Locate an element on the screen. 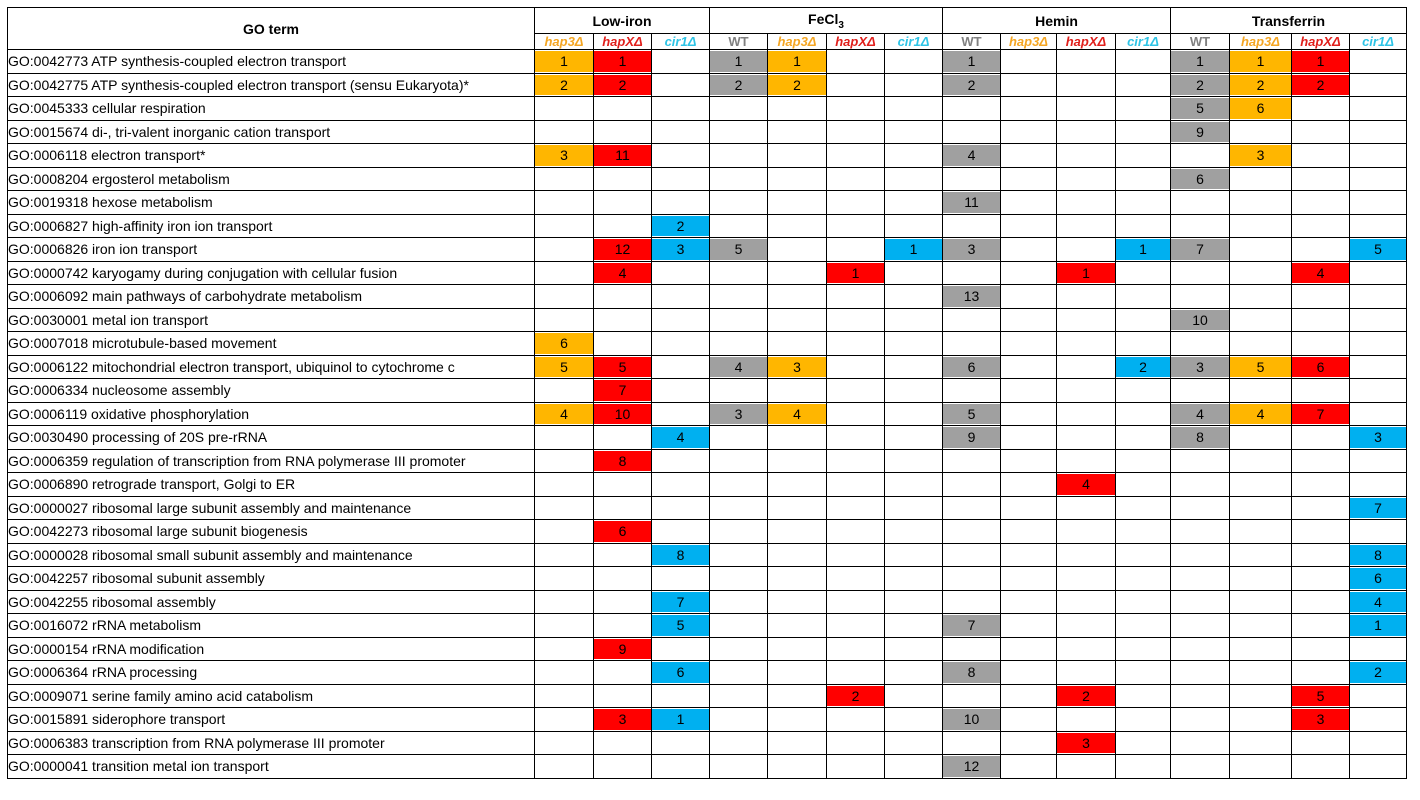 The image size is (1420, 800). strain-header-fecl3-hap3: hap3Δ is located at coordinates (797, 41).